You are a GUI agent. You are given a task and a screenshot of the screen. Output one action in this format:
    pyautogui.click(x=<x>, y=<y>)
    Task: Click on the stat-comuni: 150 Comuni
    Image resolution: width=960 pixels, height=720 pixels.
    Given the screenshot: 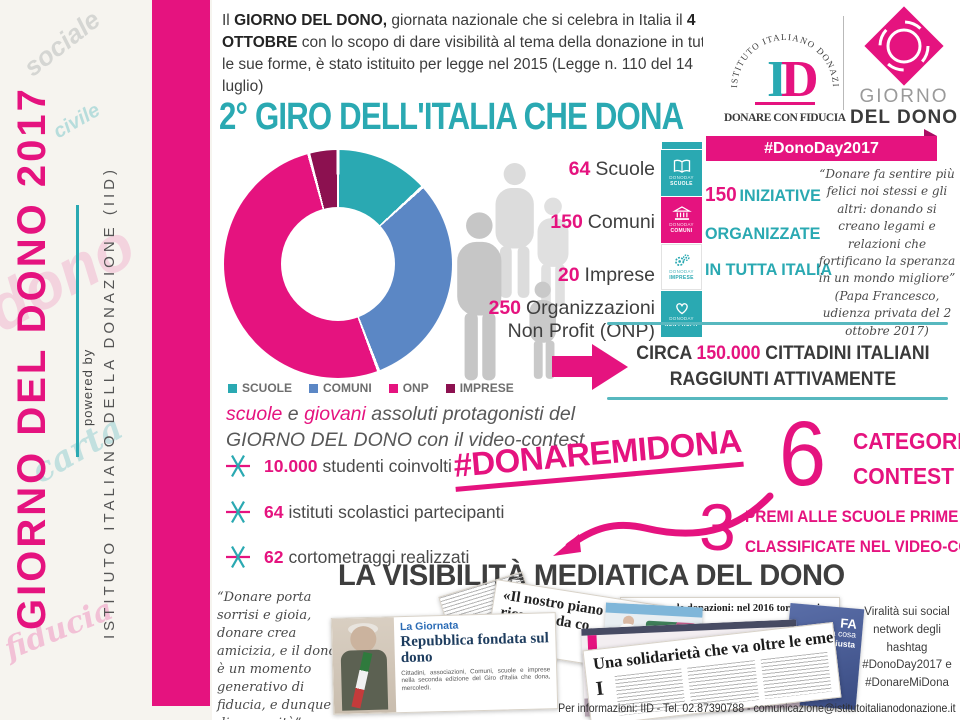 What is the action you would take?
    pyautogui.click(x=555, y=222)
    